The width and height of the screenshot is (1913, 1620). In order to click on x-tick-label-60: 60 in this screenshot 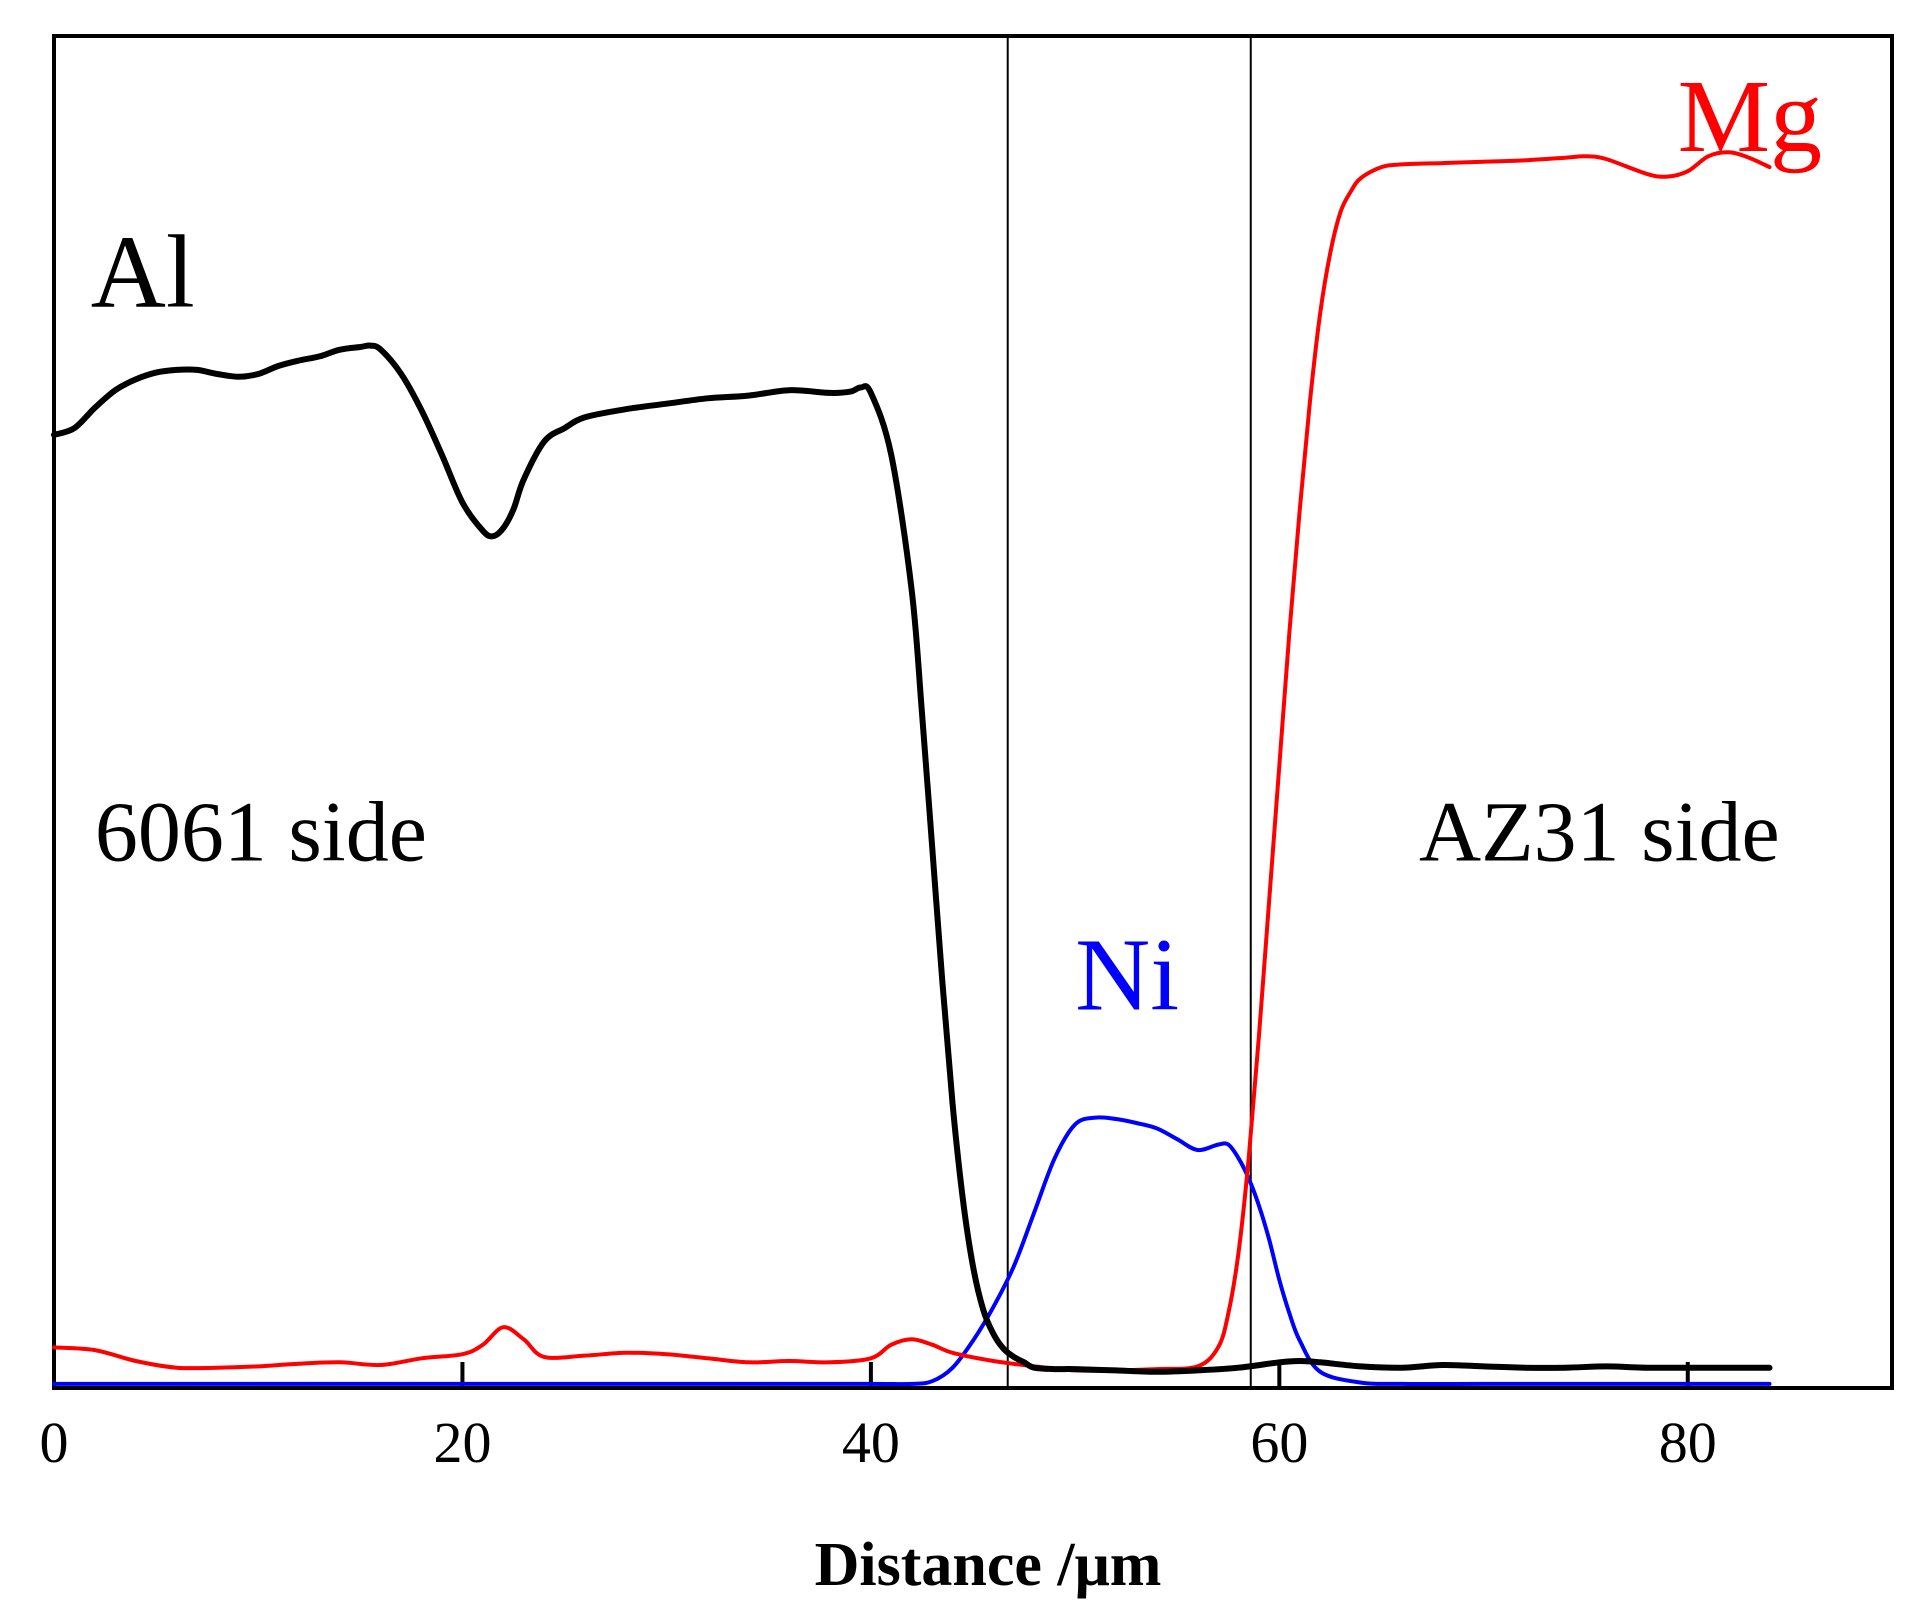, I will do `click(1279, 1442)`.